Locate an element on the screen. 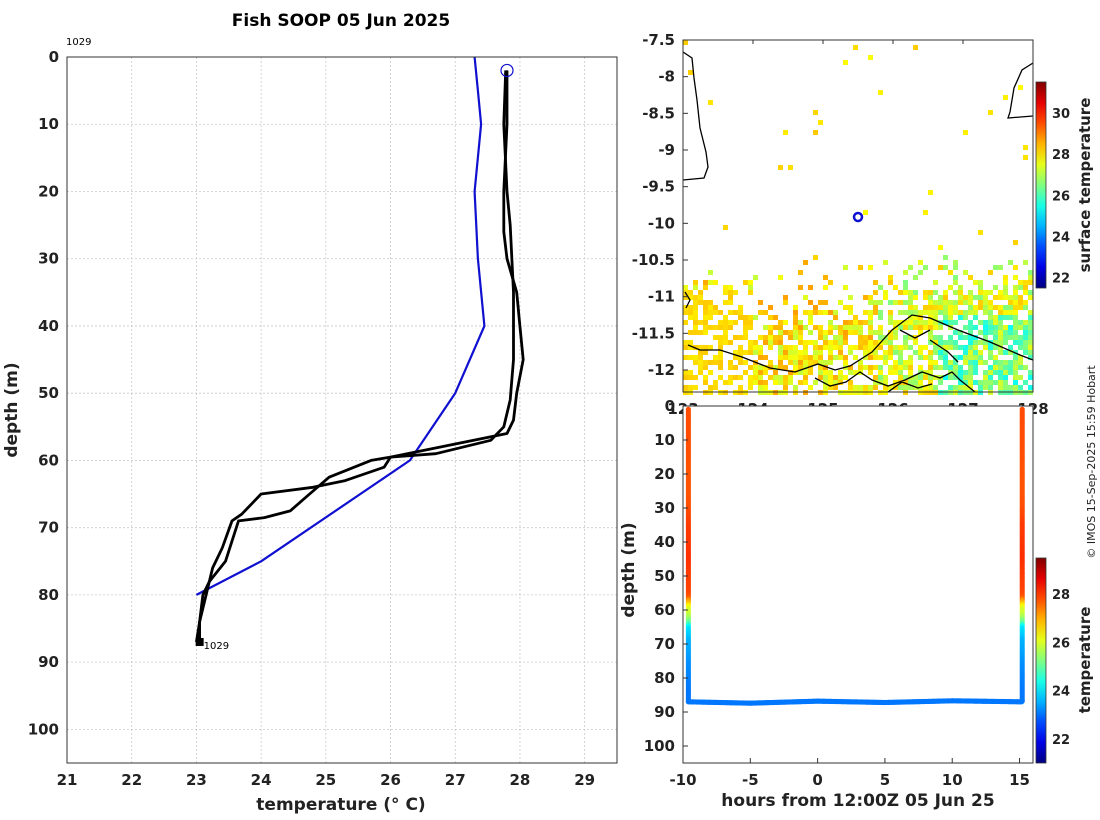 The height and width of the screenshot is (820, 1100). section-plot-area is located at coordinates (858, 584).